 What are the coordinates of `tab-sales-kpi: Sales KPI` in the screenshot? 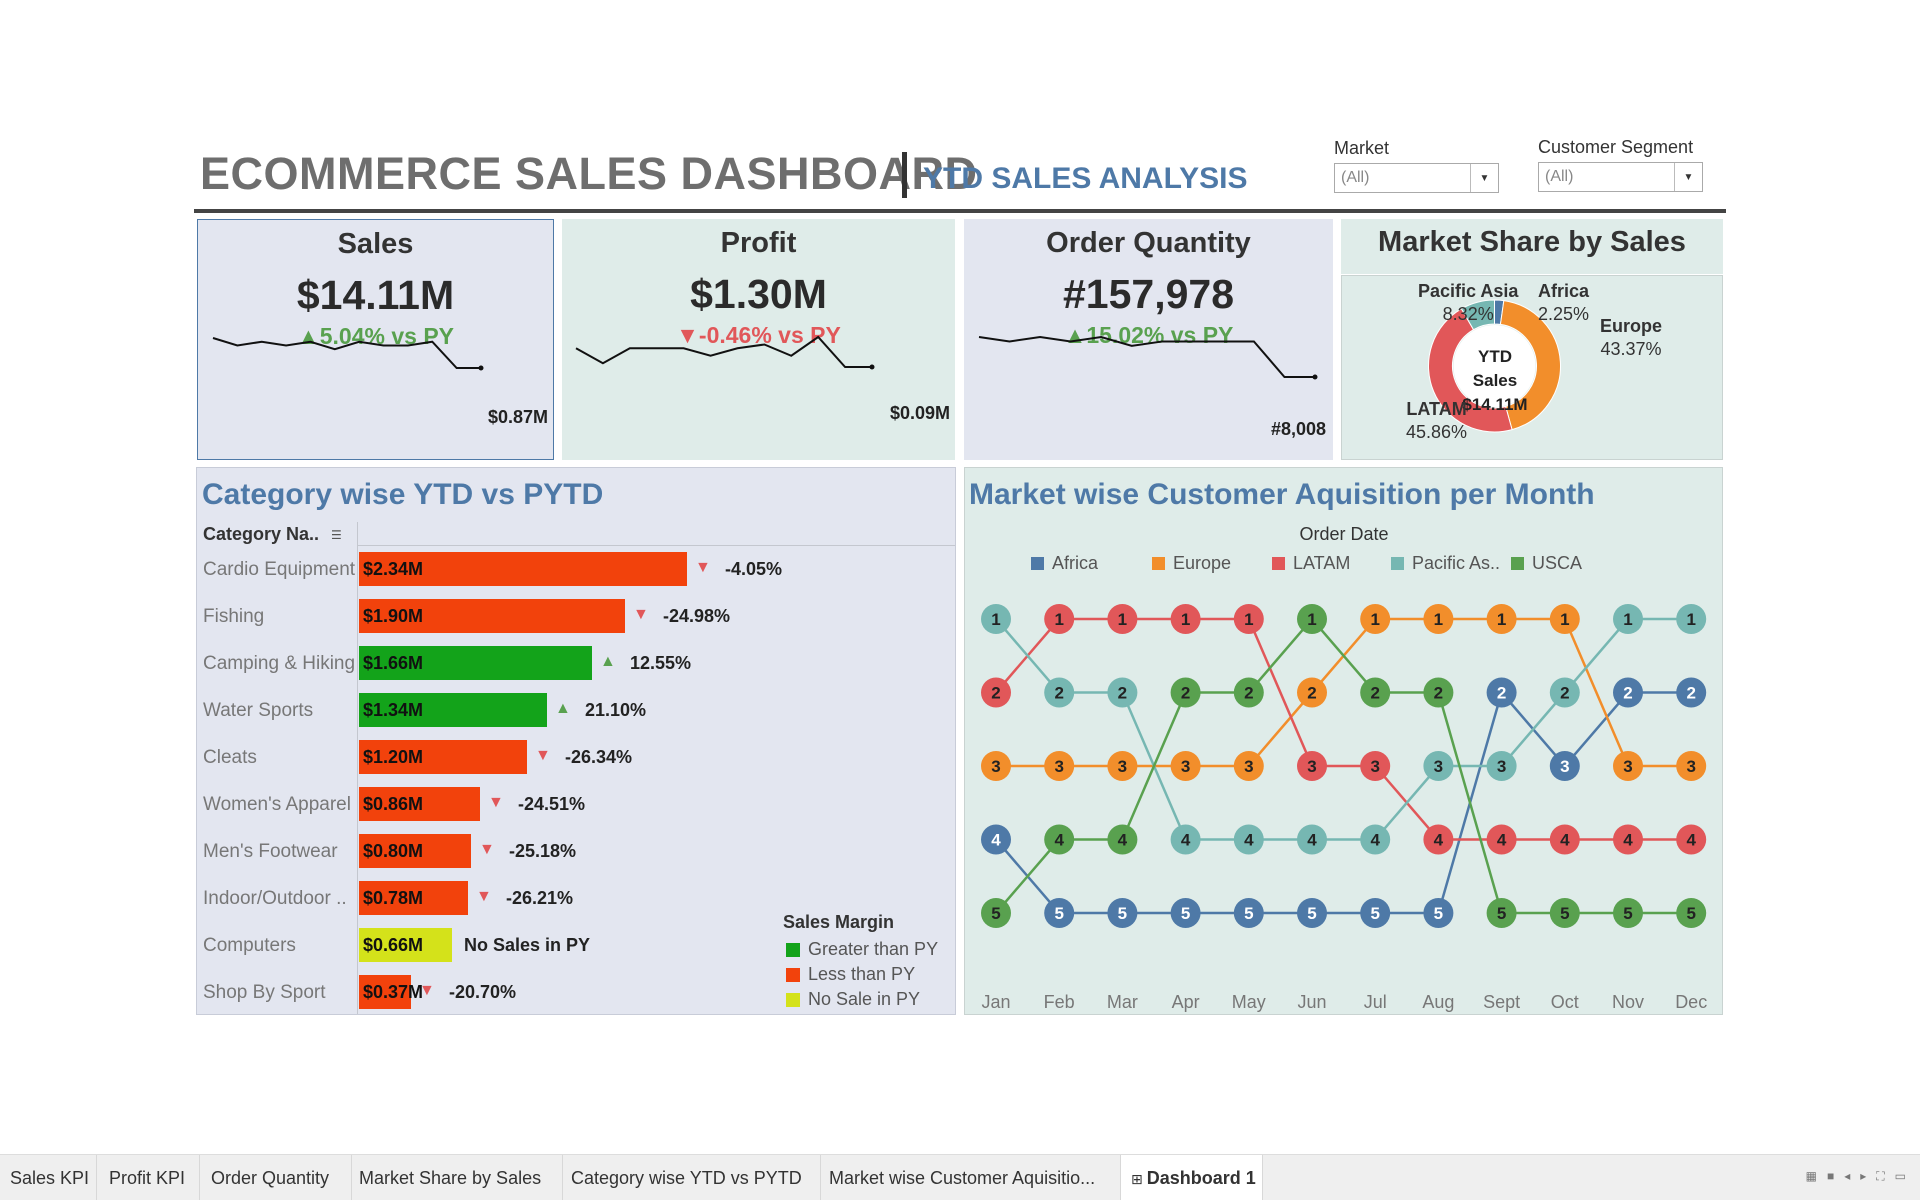 It's located at (48, 1177).